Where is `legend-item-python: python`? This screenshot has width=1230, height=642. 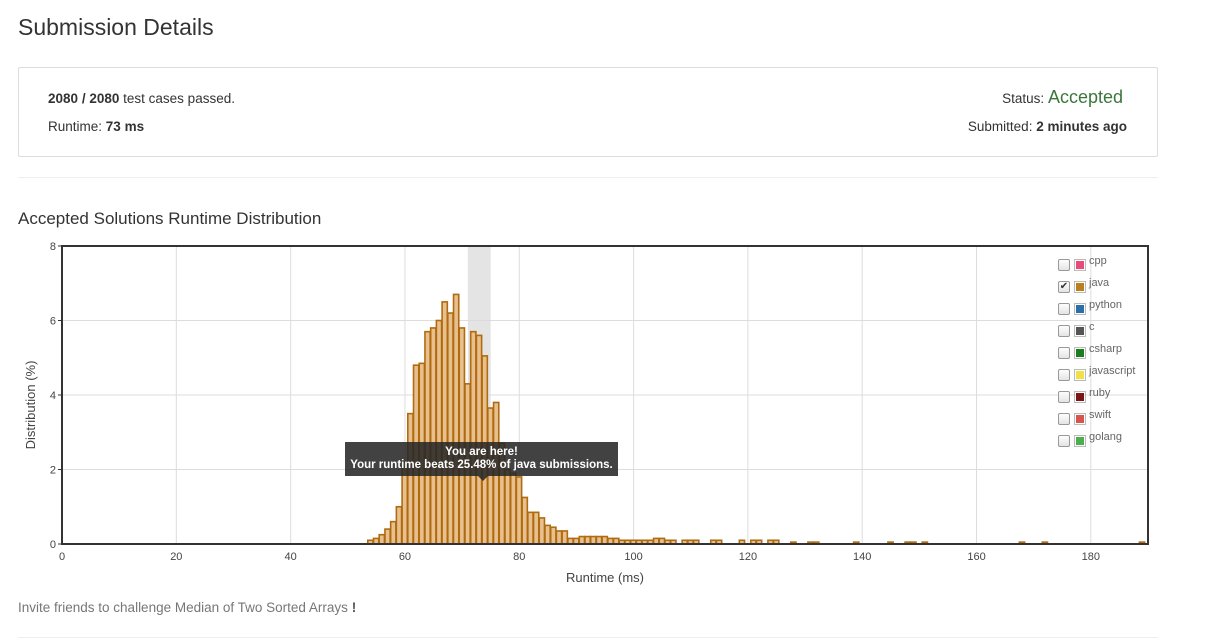 legend-item-python: python is located at coordinates (1103, 309).